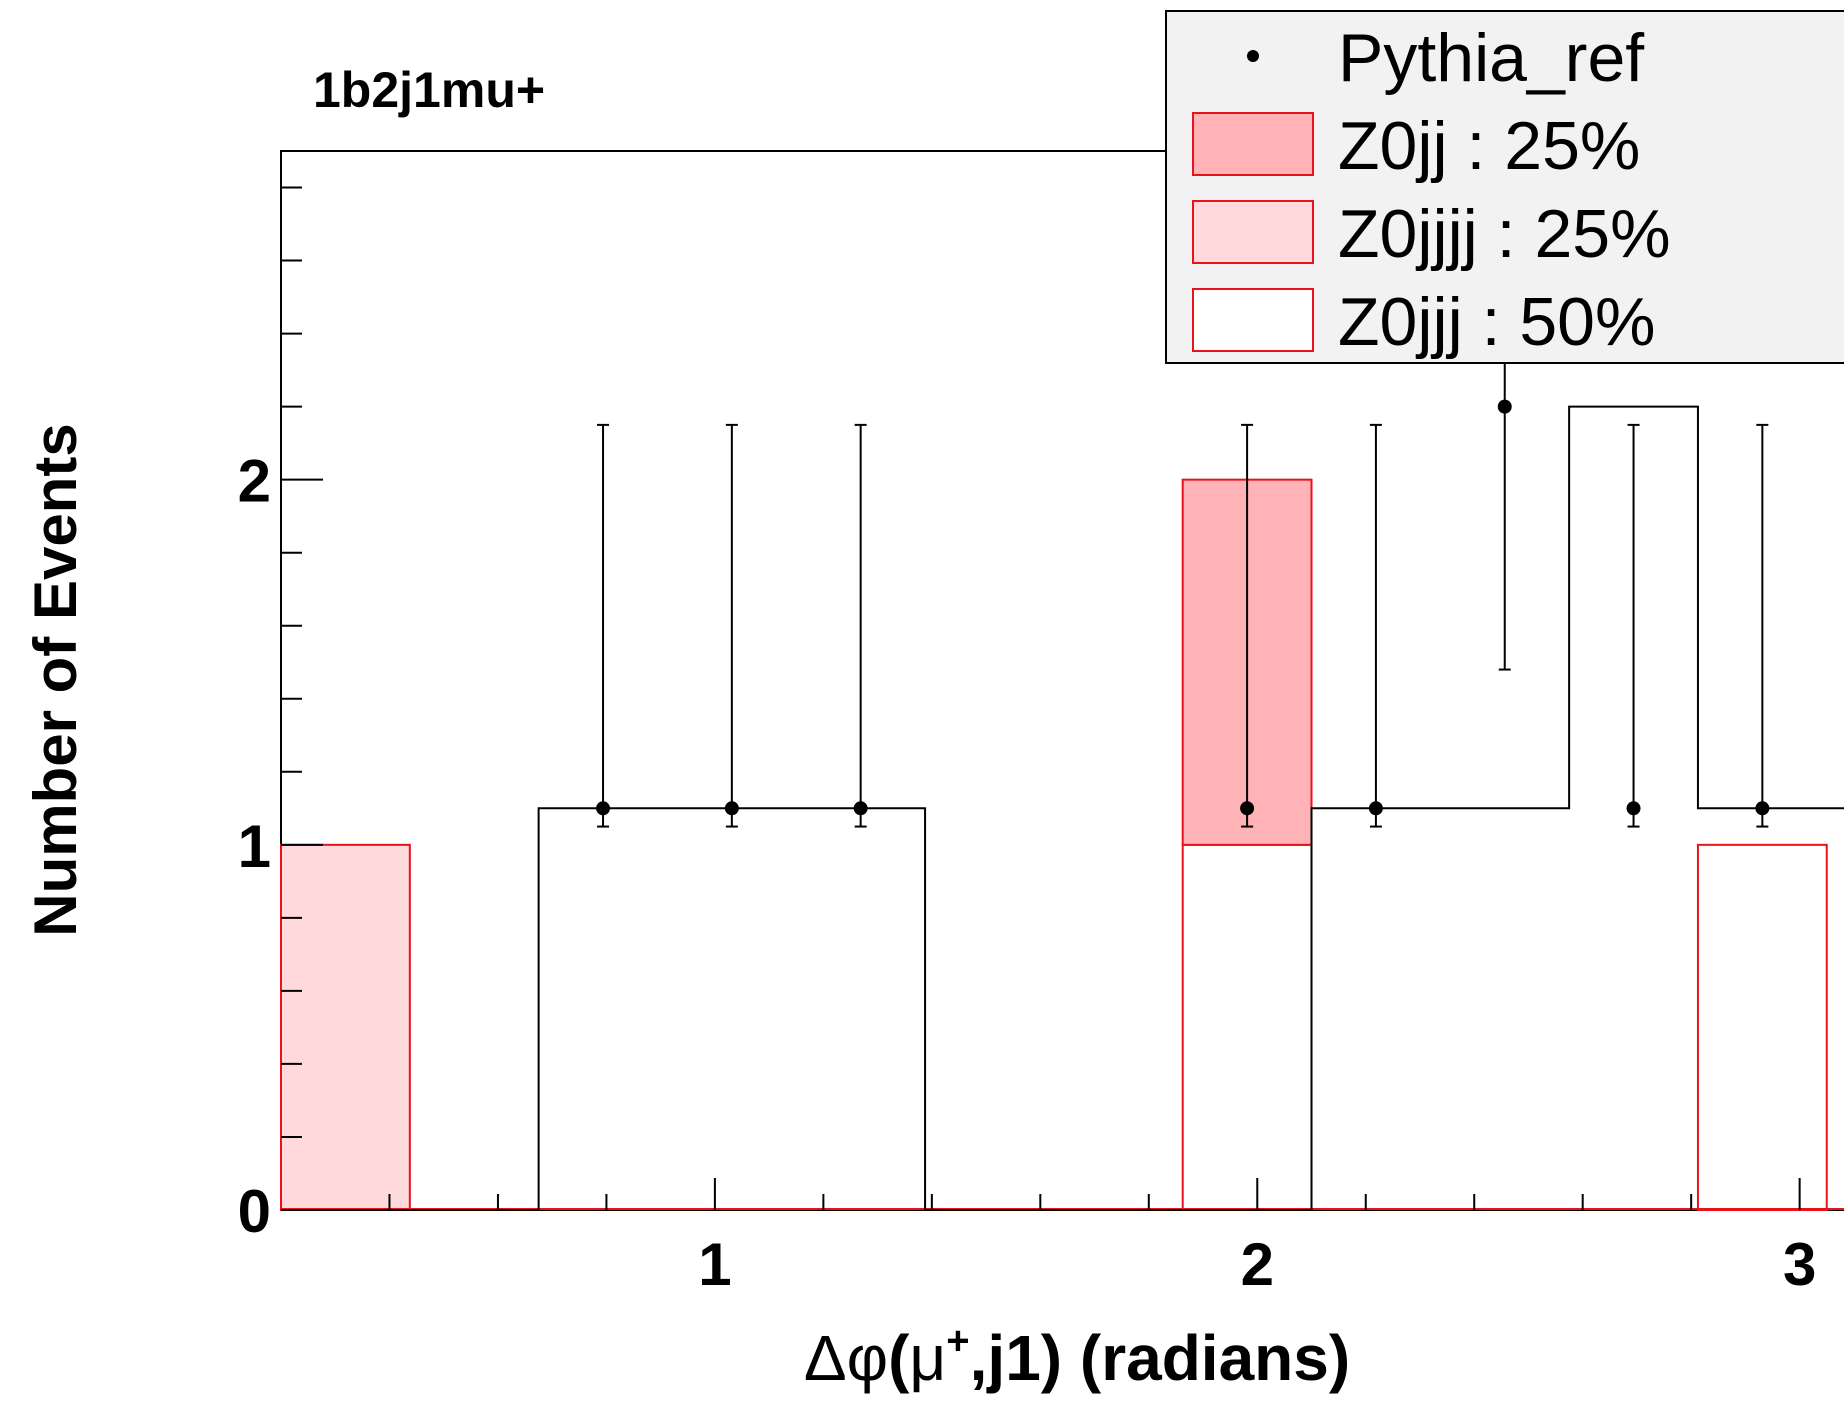 Image resolution: width=1844 pixels, height=1402 pixels. Describe the element at coordinates (899, 1358) in the screenshot. I see `x-axis-label-open: (` at that location.